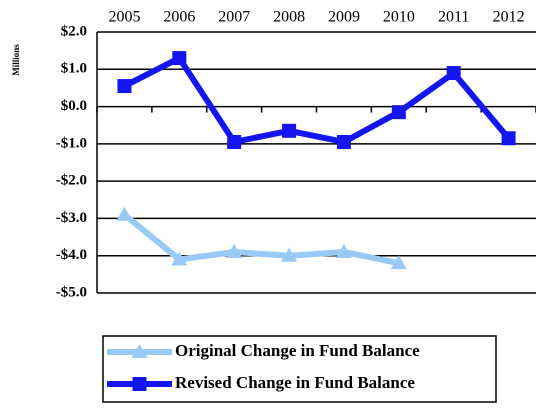 The image size is (536, 409). I want to click on x-tick-label: 2007, so click(234, 17).